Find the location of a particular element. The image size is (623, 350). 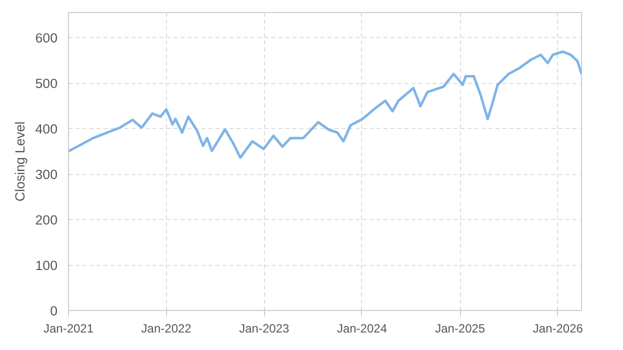

y-tick-label: 300 is located at coordinates (46, 174).